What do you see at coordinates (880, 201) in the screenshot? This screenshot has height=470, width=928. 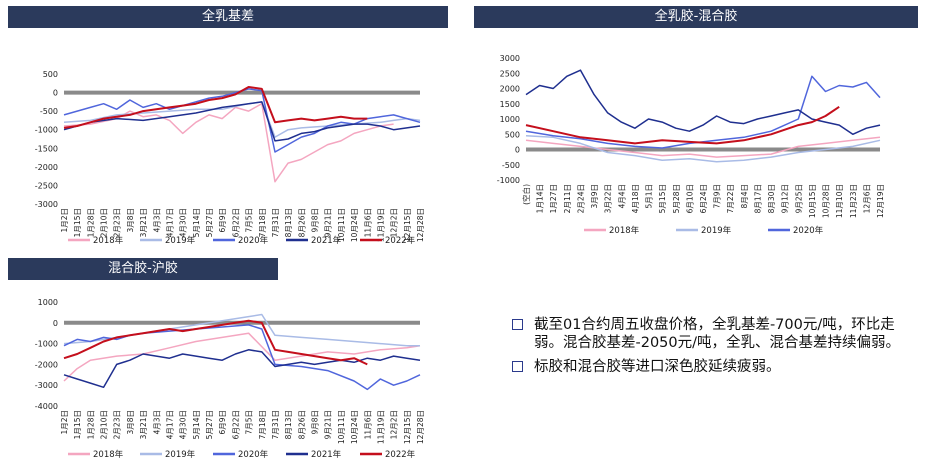 I see `x-tick-label: 12月19日` at bounding box center [880, 201].